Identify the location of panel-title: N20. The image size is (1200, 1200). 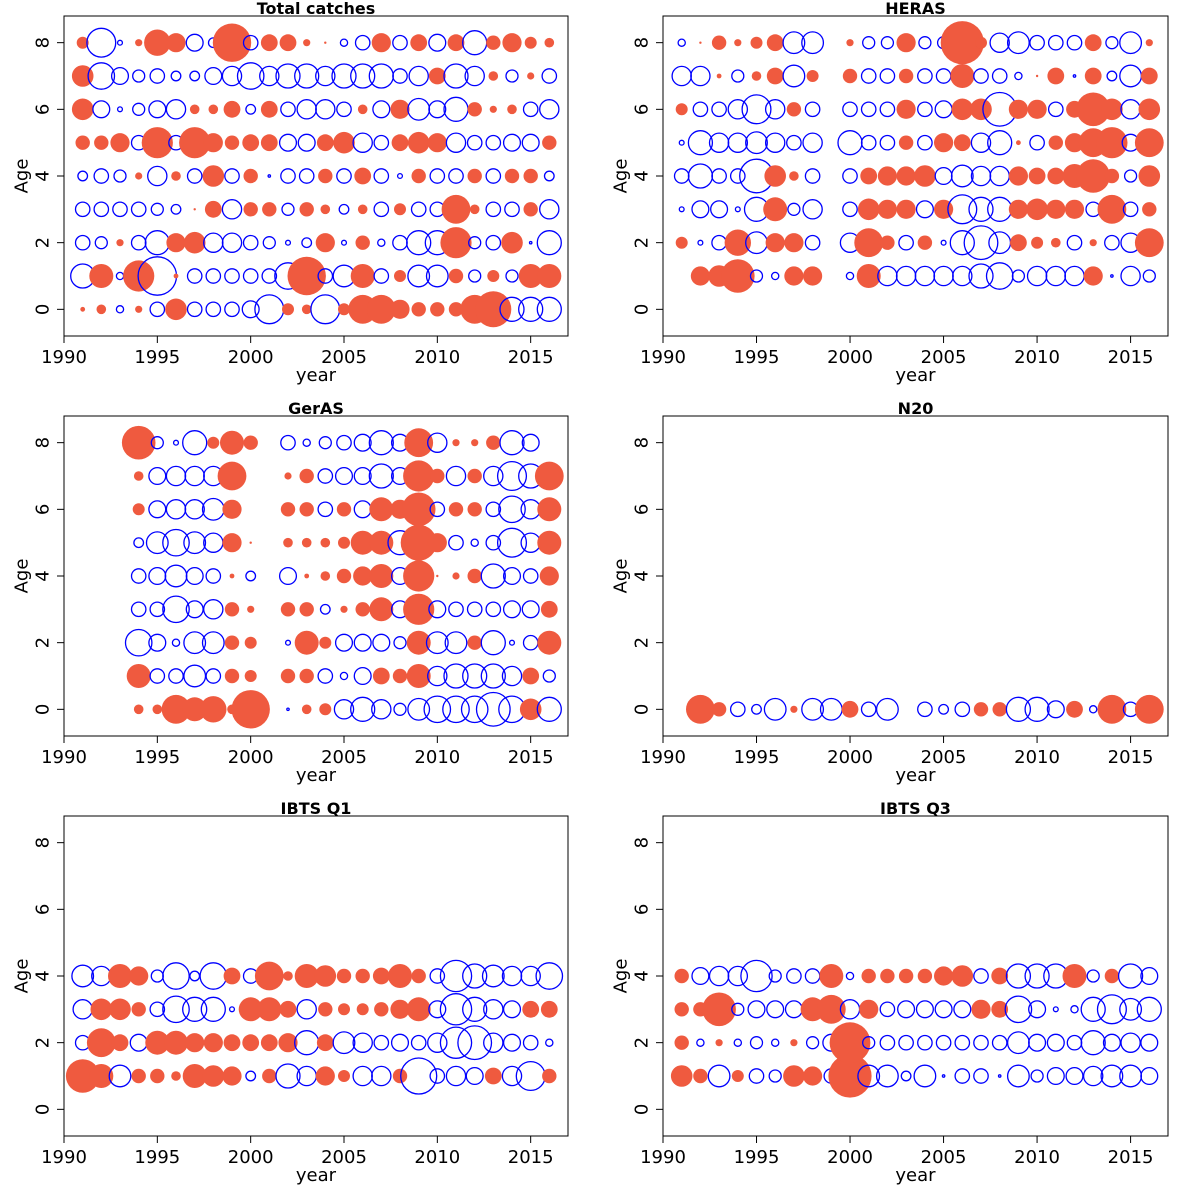
(916, 408).